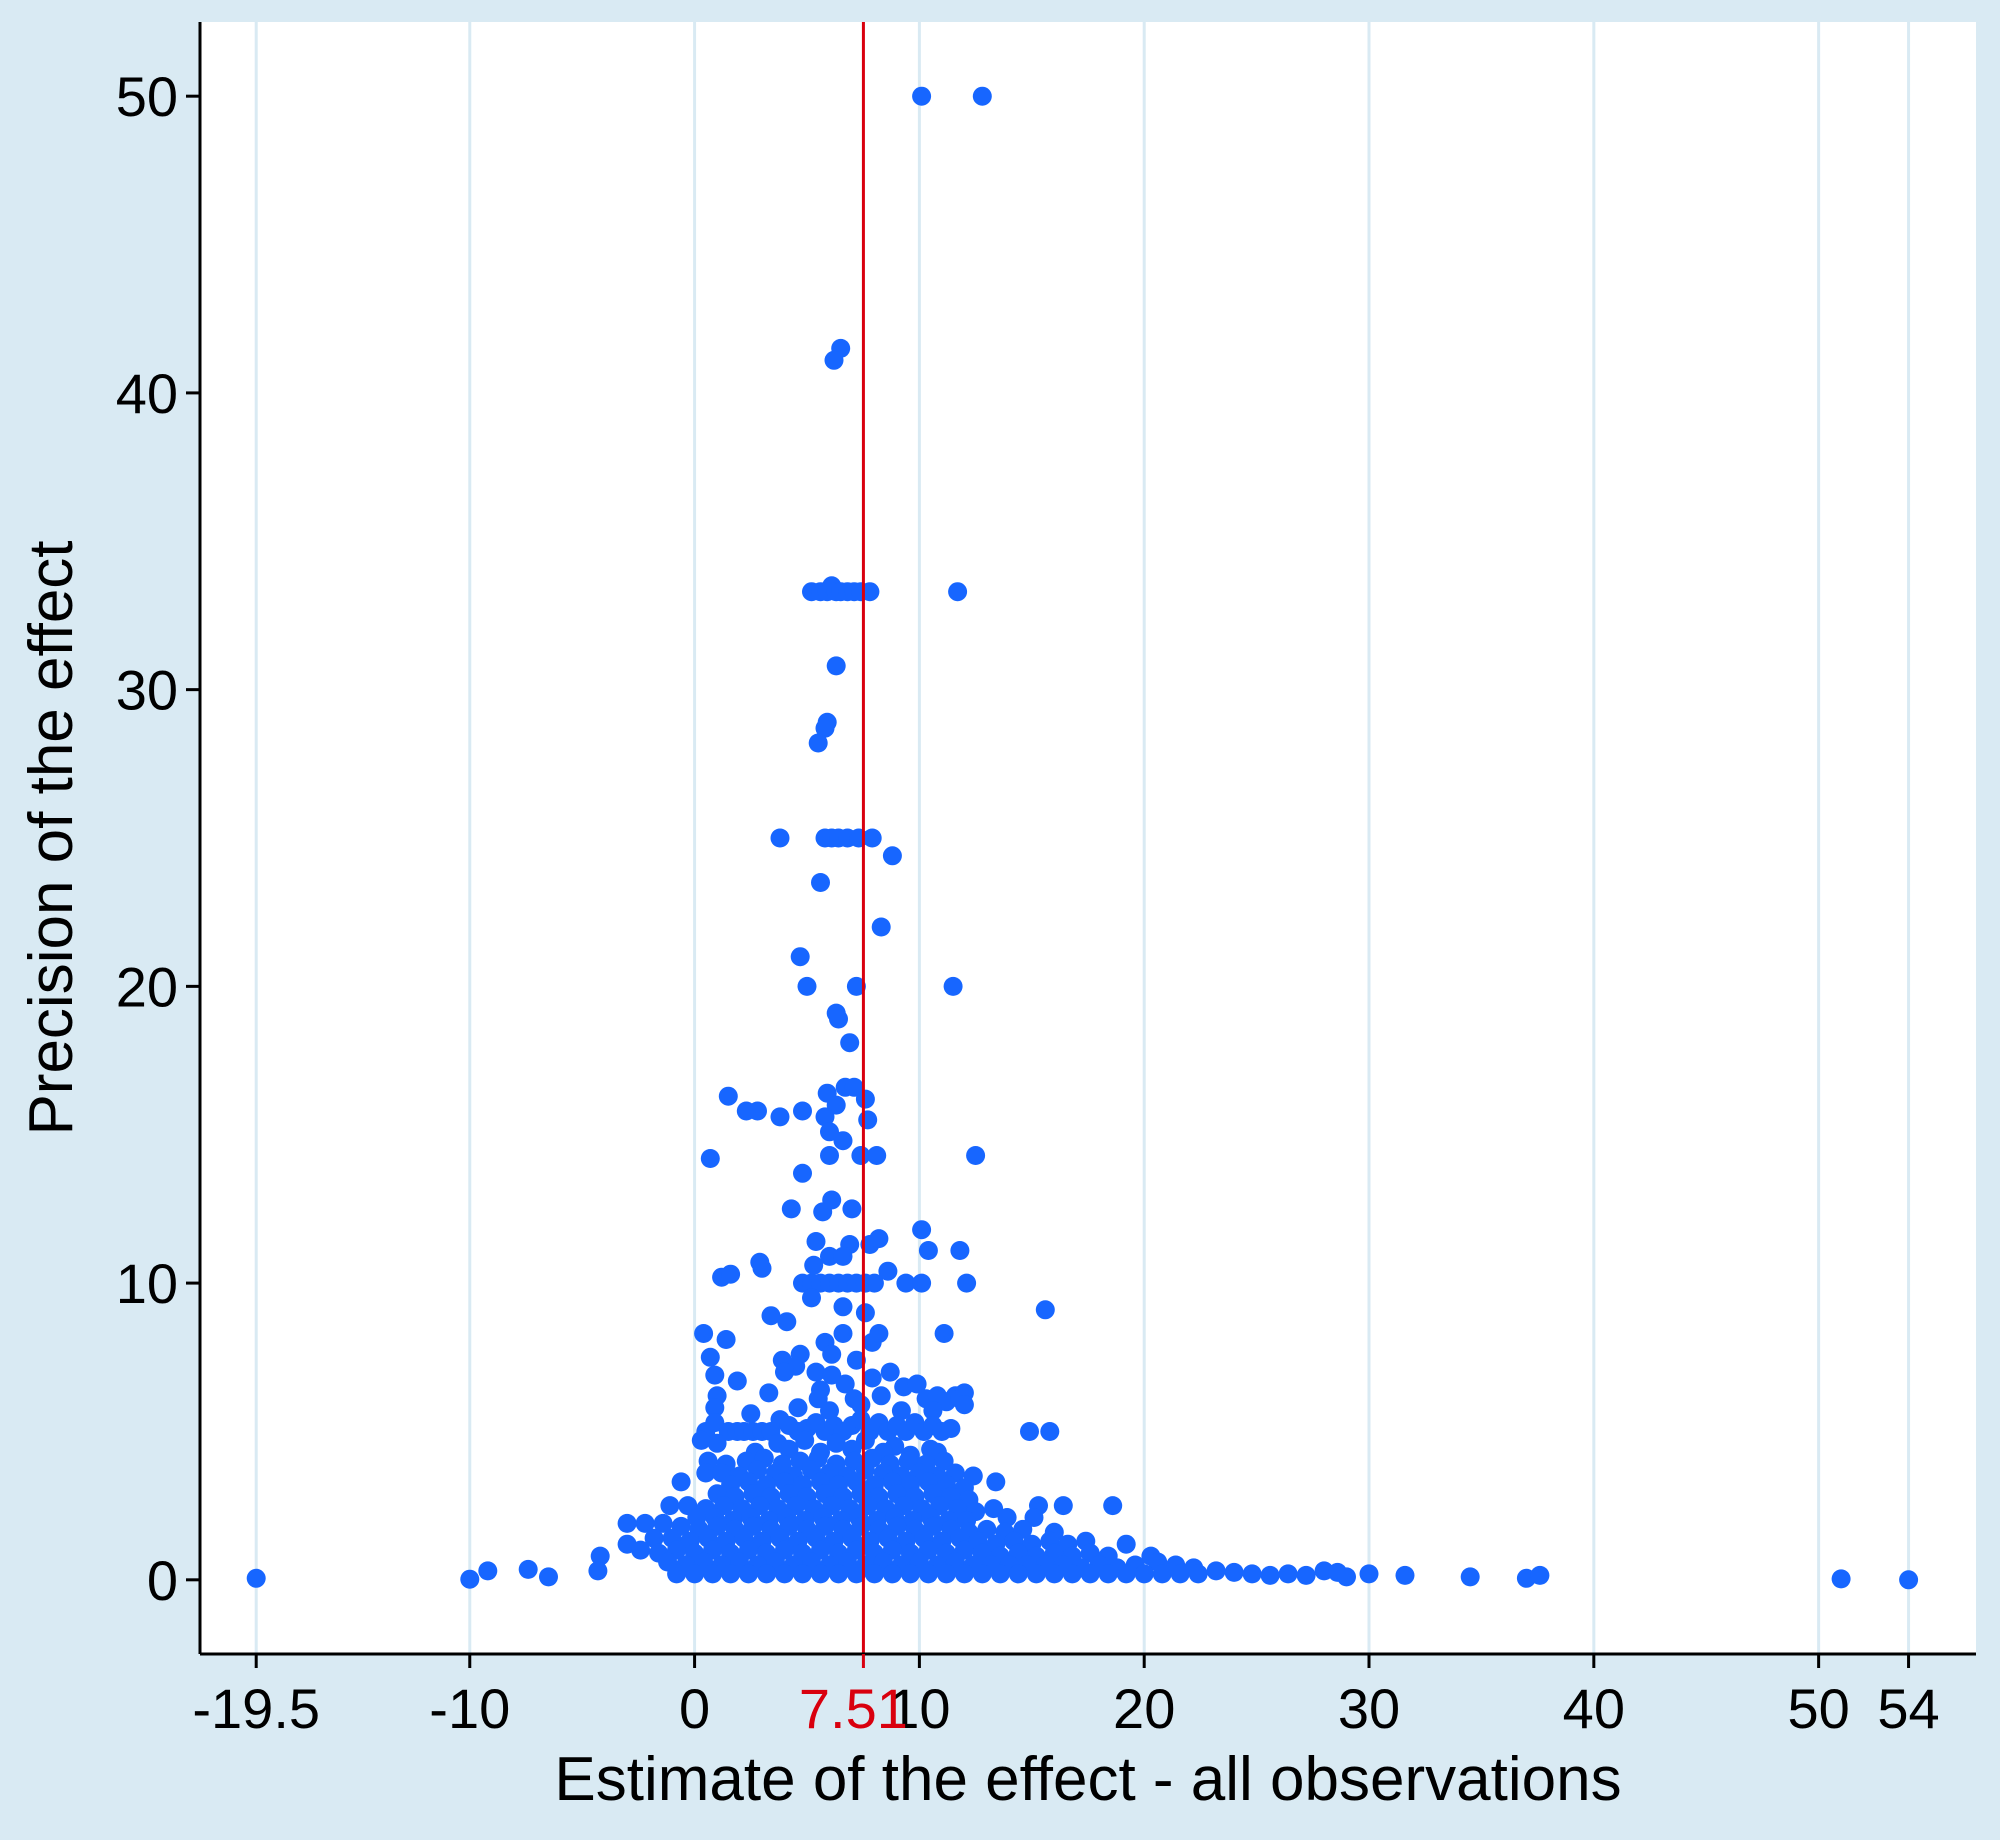 This screenshot has width=2000, height=1840. I want to click on x-tick-label: -19.5, so click(256, 1708).